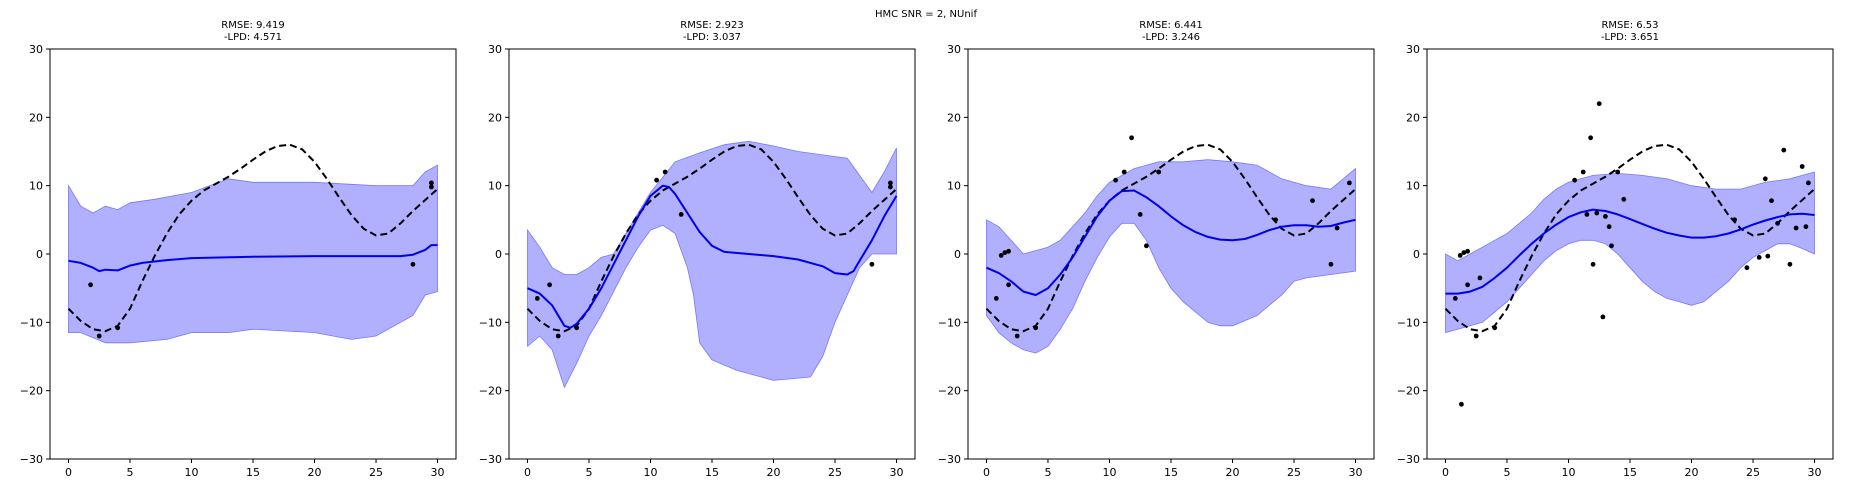 The image size is (1853, 500). What do you see at coordinates (711, 25) in the screenshot?
I see `subplot-title-rmse: RMSE: 2.923` at bounding box center [711, 25].